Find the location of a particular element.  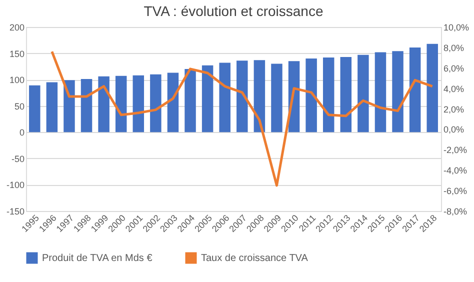

y-tick-label: 150 is located at coordinates (16, 53).